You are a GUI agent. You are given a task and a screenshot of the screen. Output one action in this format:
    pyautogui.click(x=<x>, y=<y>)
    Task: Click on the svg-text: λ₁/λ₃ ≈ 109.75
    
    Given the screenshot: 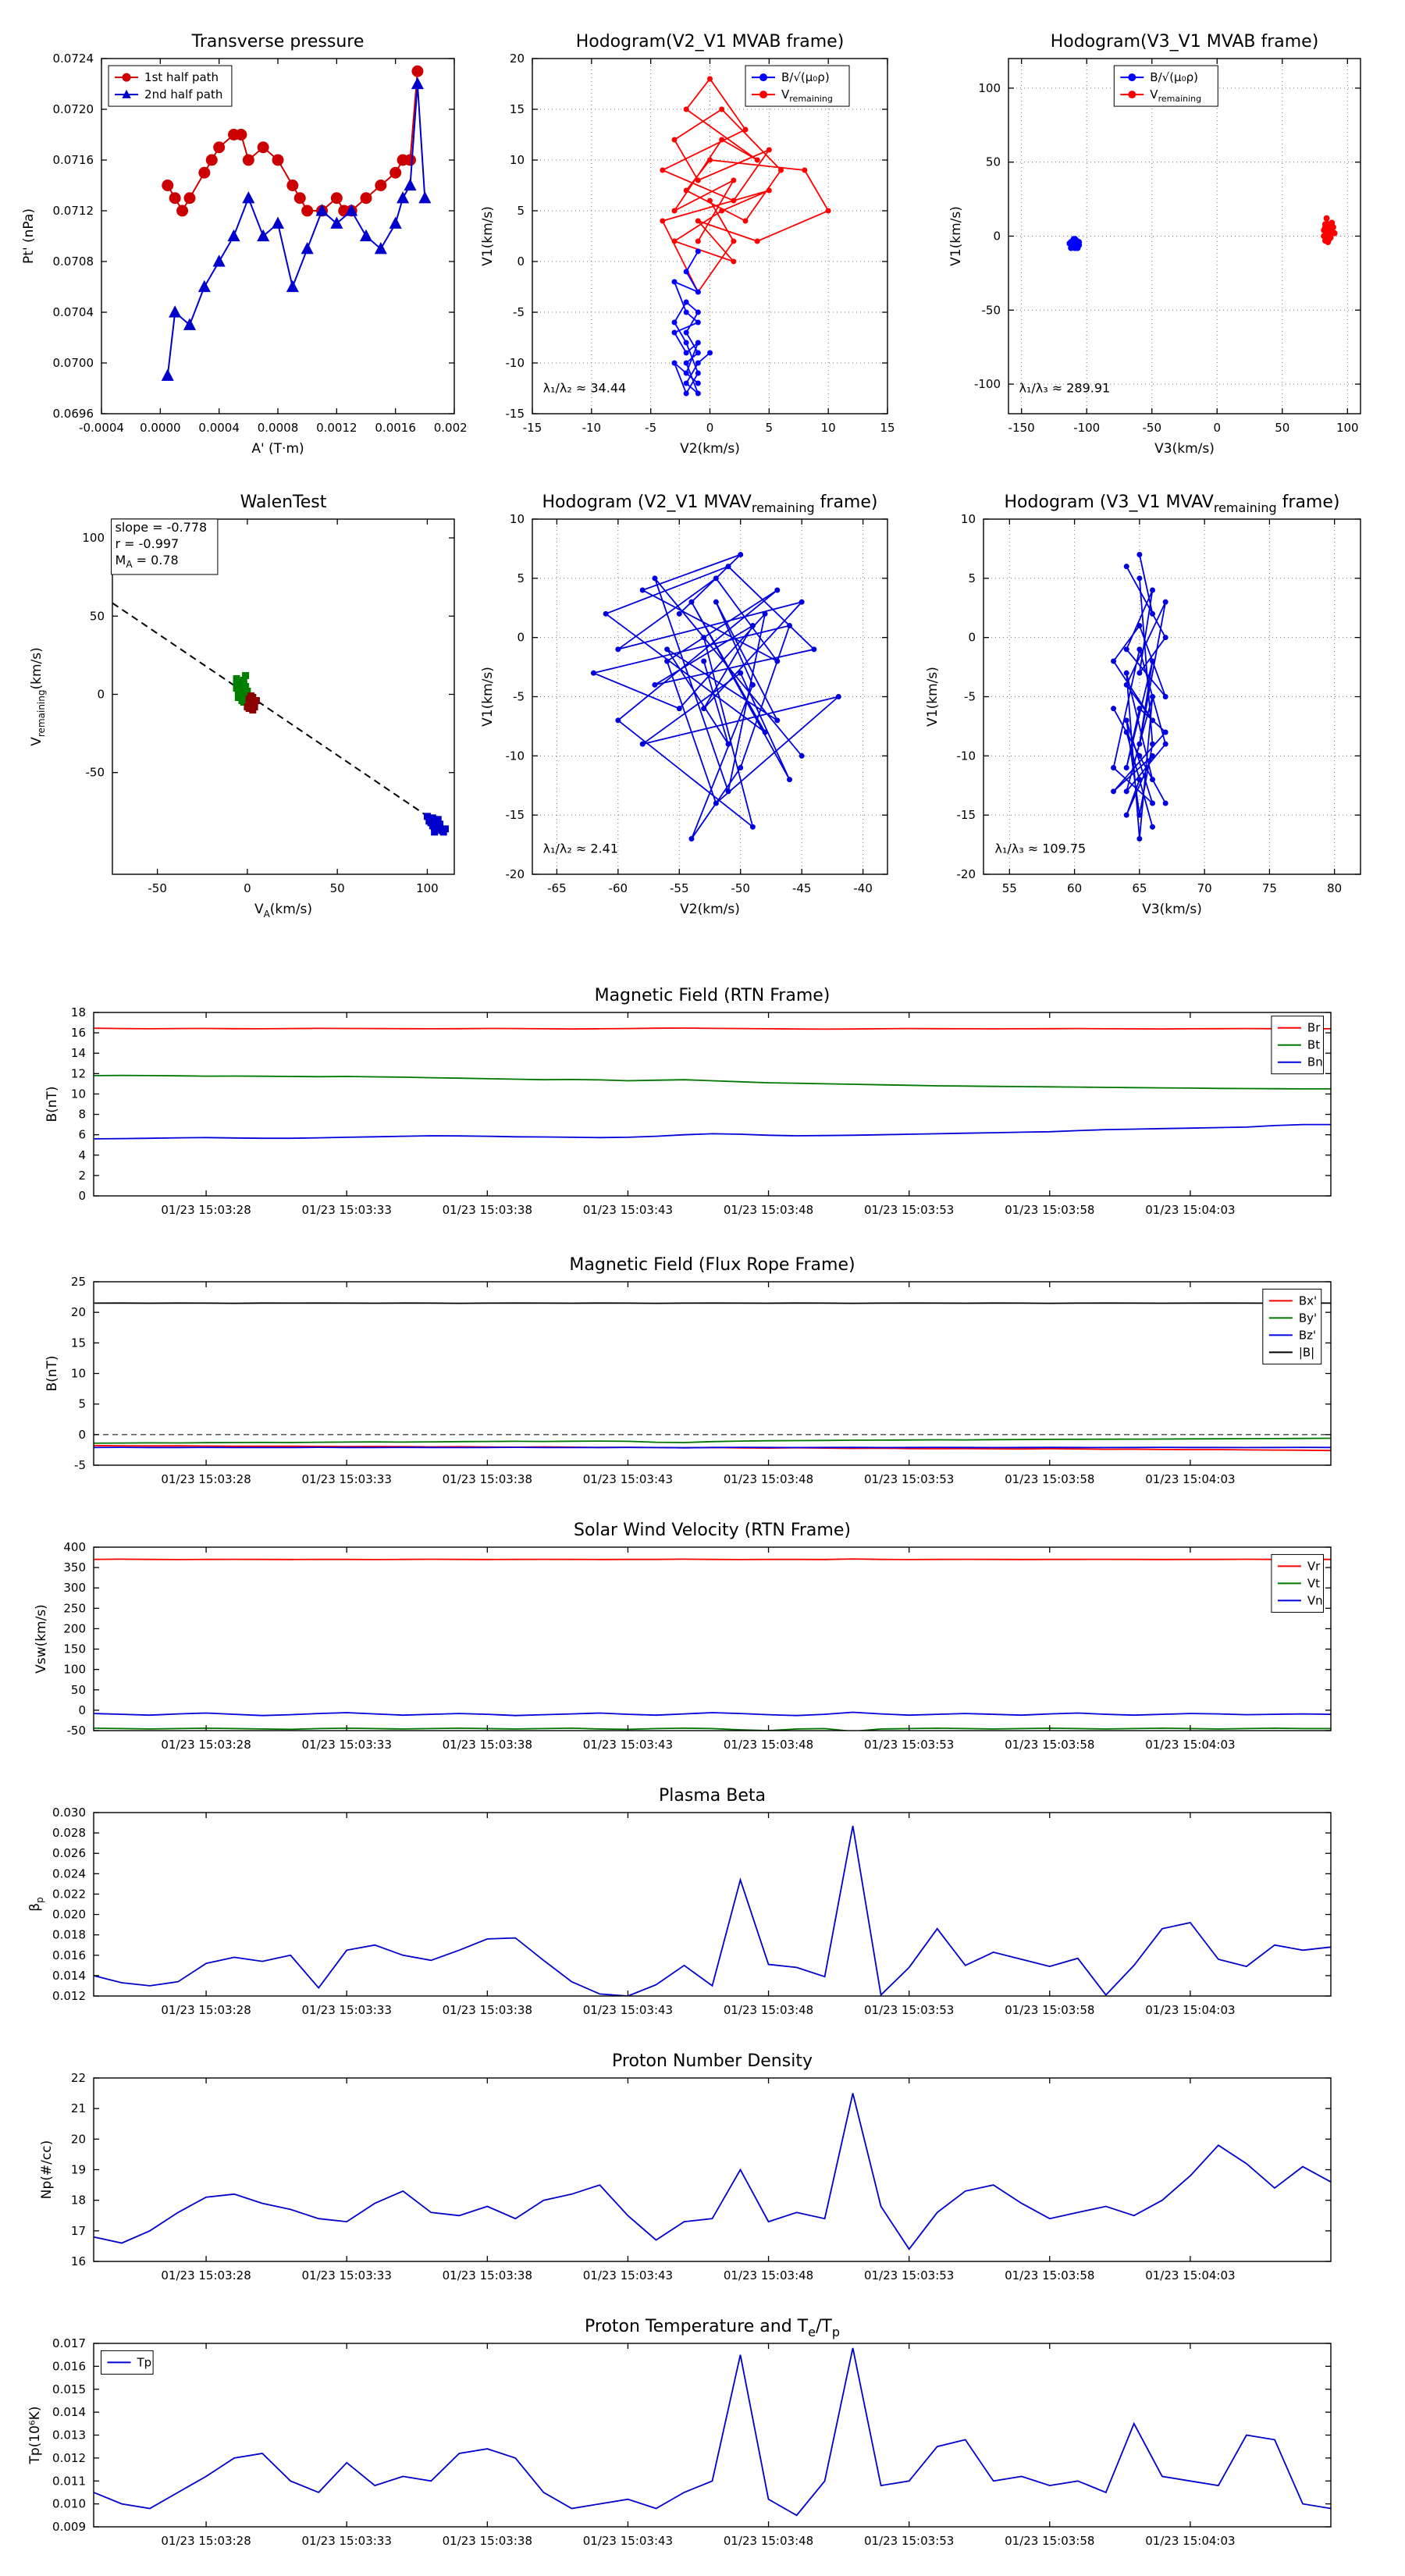 What is the action you would take?
    pyautogui.click(x=1040, y=848)
    